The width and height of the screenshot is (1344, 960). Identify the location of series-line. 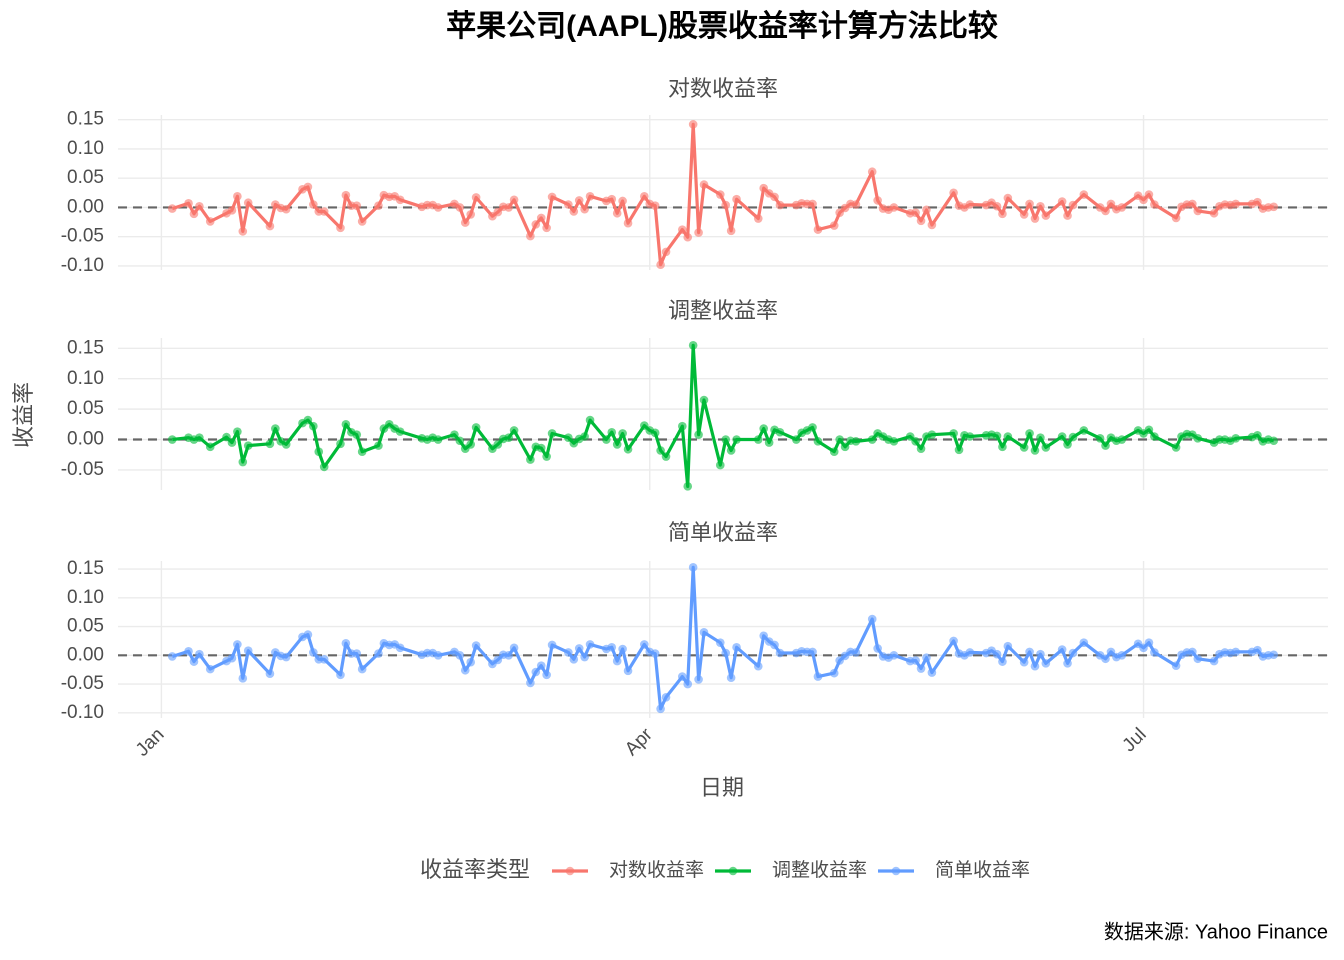
(722, 638).